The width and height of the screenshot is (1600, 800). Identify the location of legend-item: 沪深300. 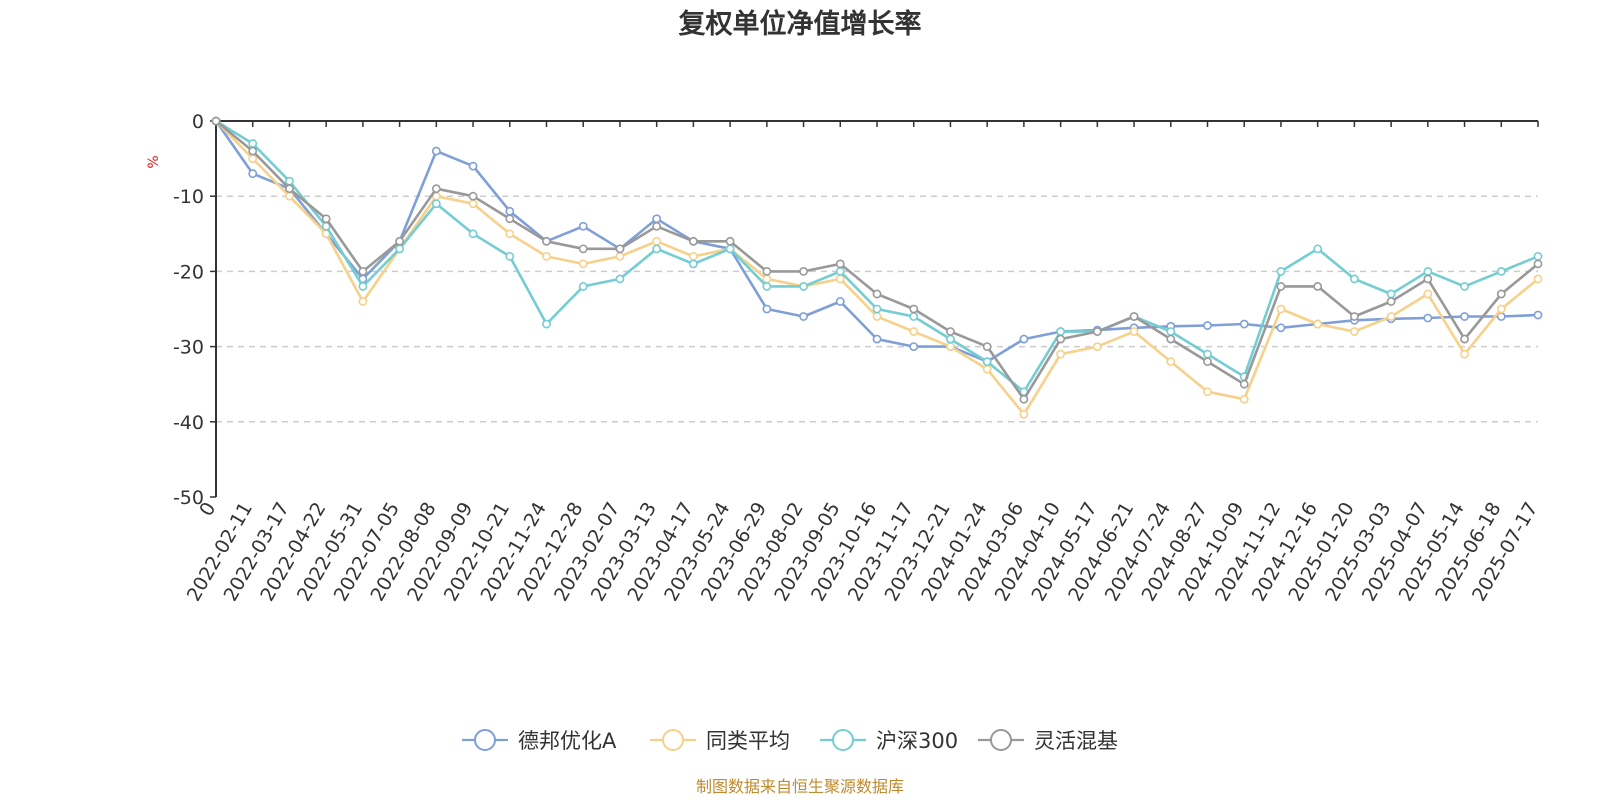
(889, 741).